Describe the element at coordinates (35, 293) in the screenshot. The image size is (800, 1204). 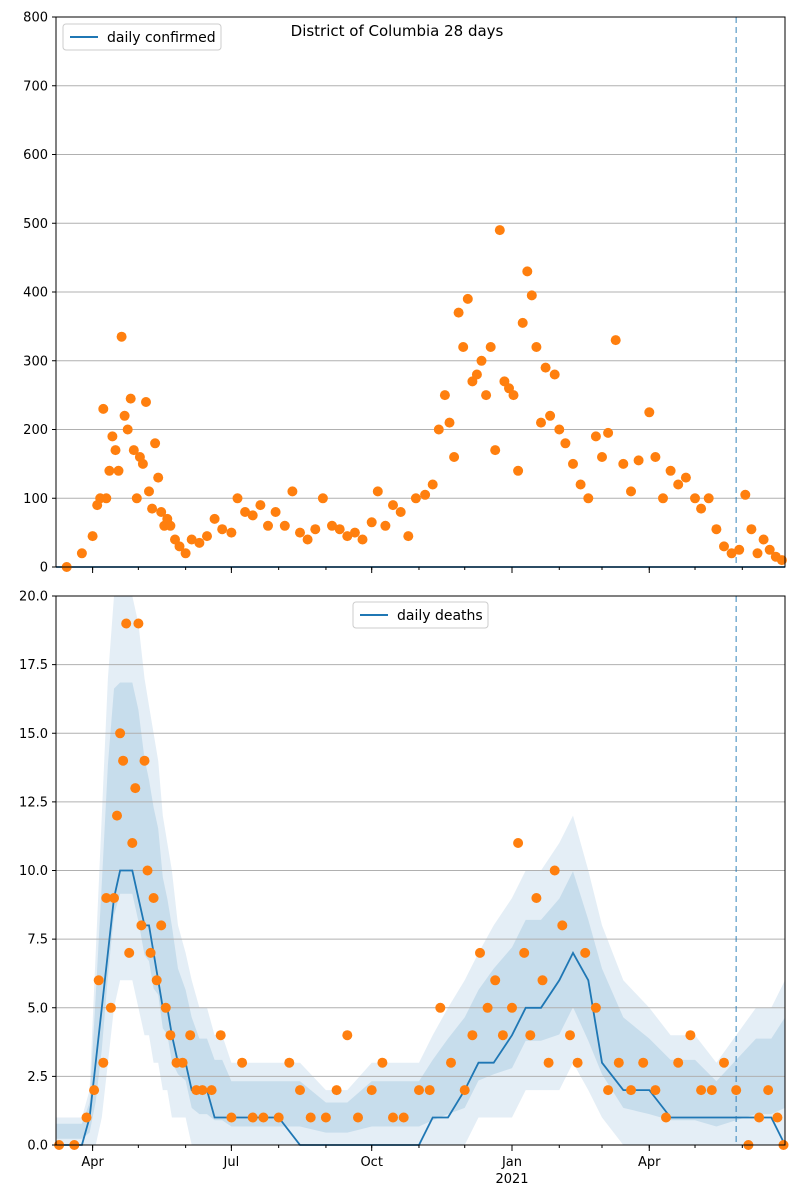
I see `confirmed-ytick-label: 400` at that location.